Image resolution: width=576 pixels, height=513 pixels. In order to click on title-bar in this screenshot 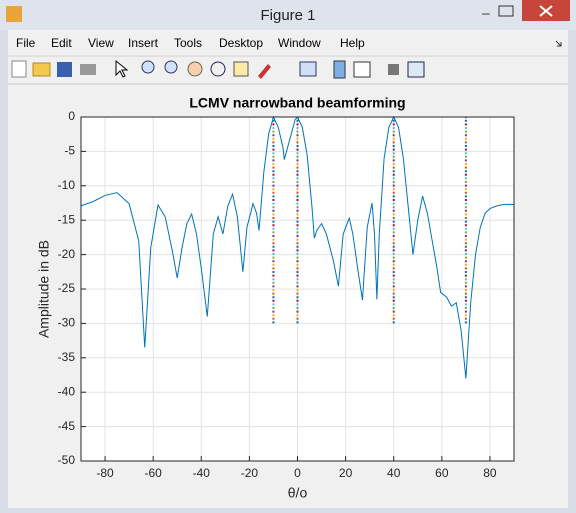, I will do `click(288, 15)`.